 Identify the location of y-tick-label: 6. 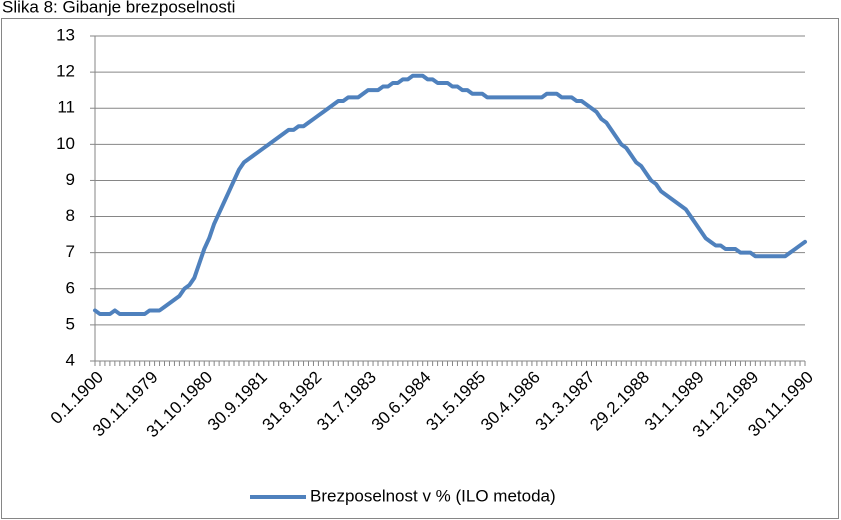
(70, 287).